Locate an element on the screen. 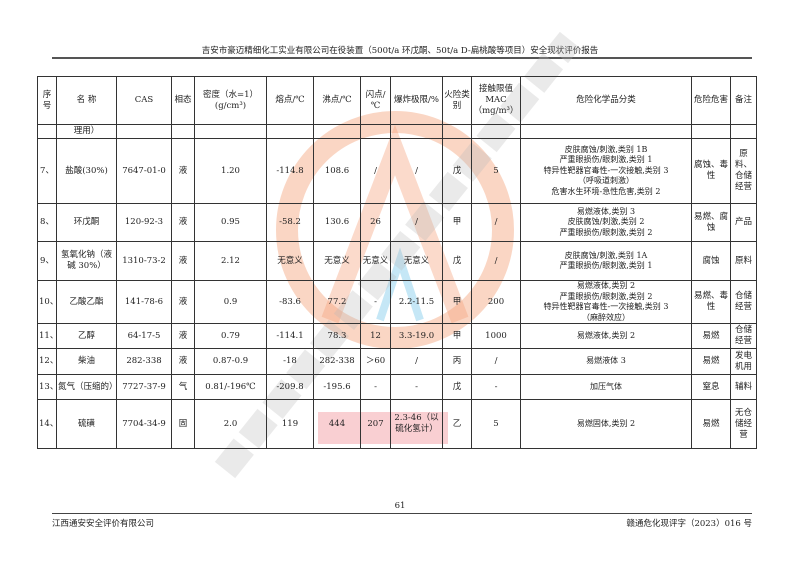 This screenshot has width=800, height=565. table-cell: 0.81/-196℃ is located at coordinates (230, 387).